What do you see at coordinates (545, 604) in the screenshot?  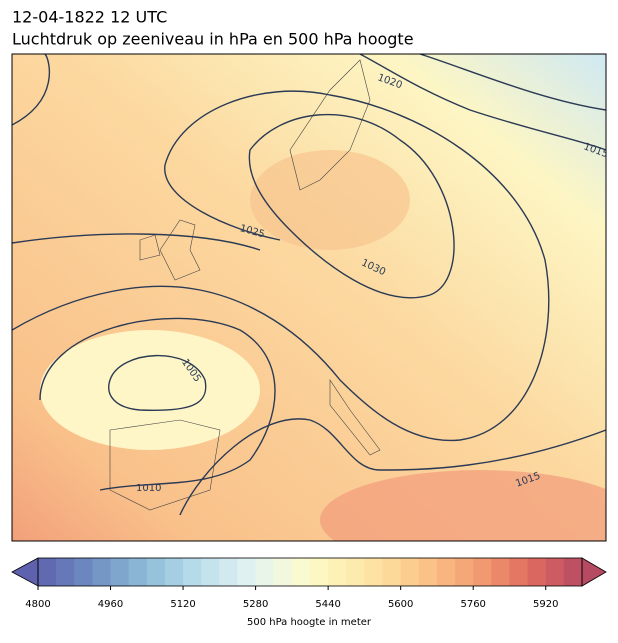 I see `colorbar-tick-label: 5920` at bounding box center [545, 604].